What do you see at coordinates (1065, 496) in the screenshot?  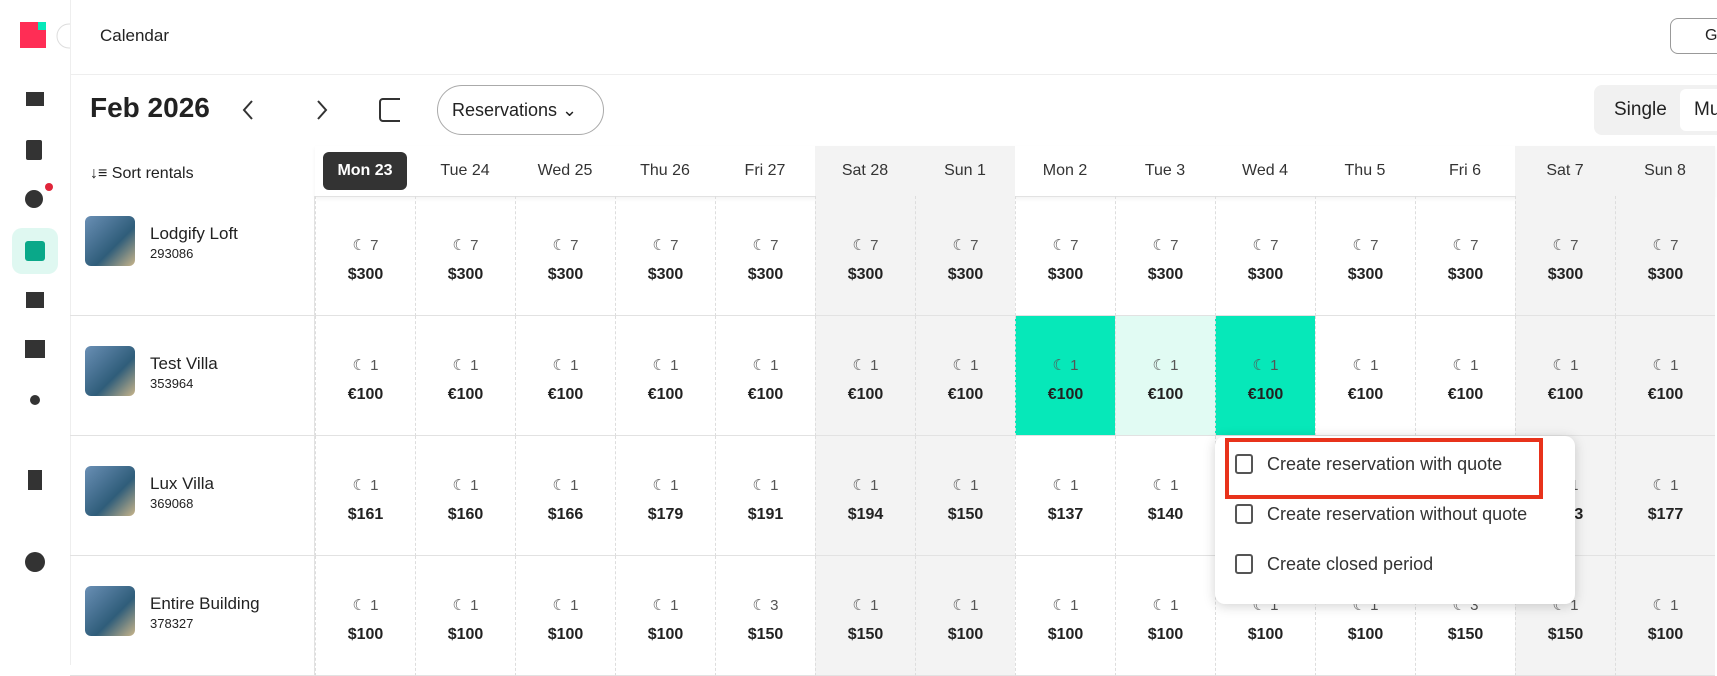 I see `calendar-cell: ☾ 1 $137` at bounding box center [1065, 496].